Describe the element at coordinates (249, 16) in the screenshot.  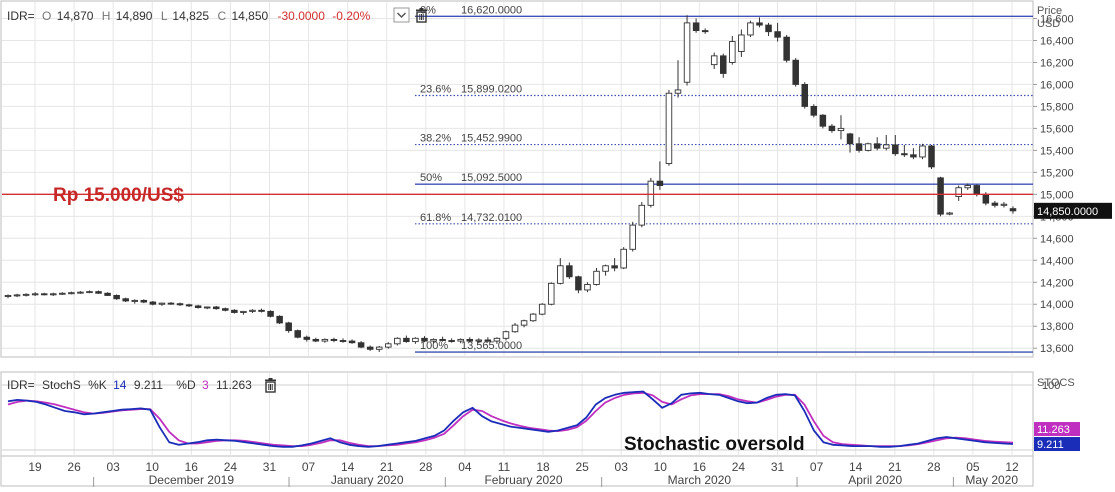
I see `close-value: 14,850` at that location.